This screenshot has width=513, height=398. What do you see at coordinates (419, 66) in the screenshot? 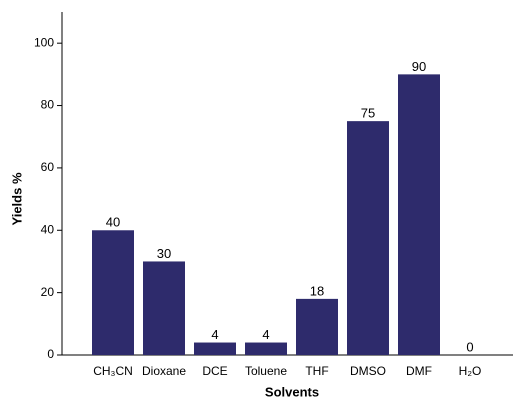
I see `value-label: 90` at bounding box center [419, 66].